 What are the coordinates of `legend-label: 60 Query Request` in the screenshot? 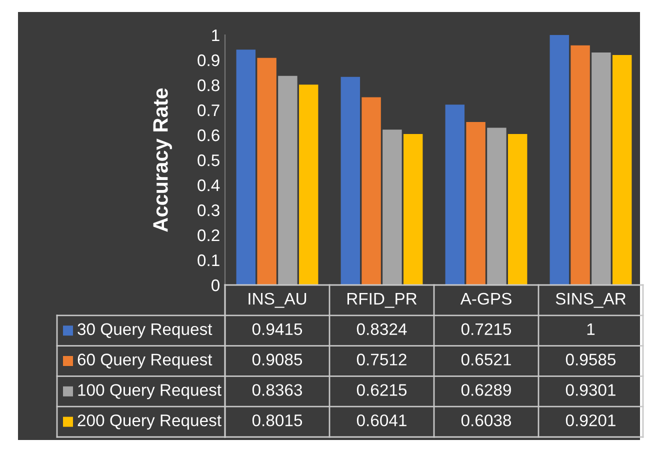 It's located at (145, 361).